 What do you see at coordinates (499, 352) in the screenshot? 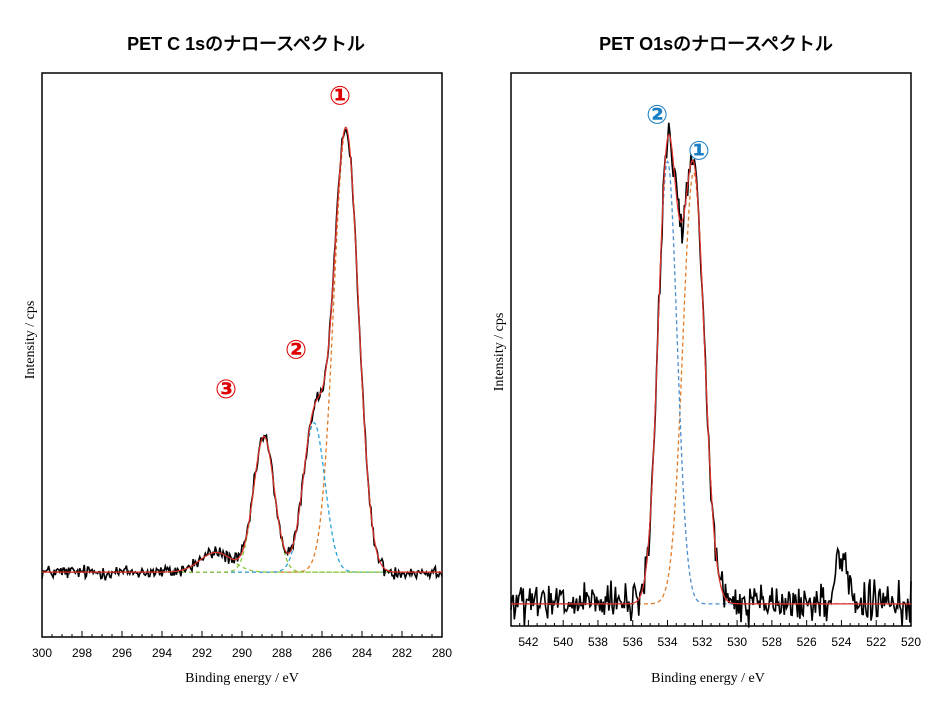
I see `o1s-y-axis-label: Intensity / cps` at bounding box center [499, 352].